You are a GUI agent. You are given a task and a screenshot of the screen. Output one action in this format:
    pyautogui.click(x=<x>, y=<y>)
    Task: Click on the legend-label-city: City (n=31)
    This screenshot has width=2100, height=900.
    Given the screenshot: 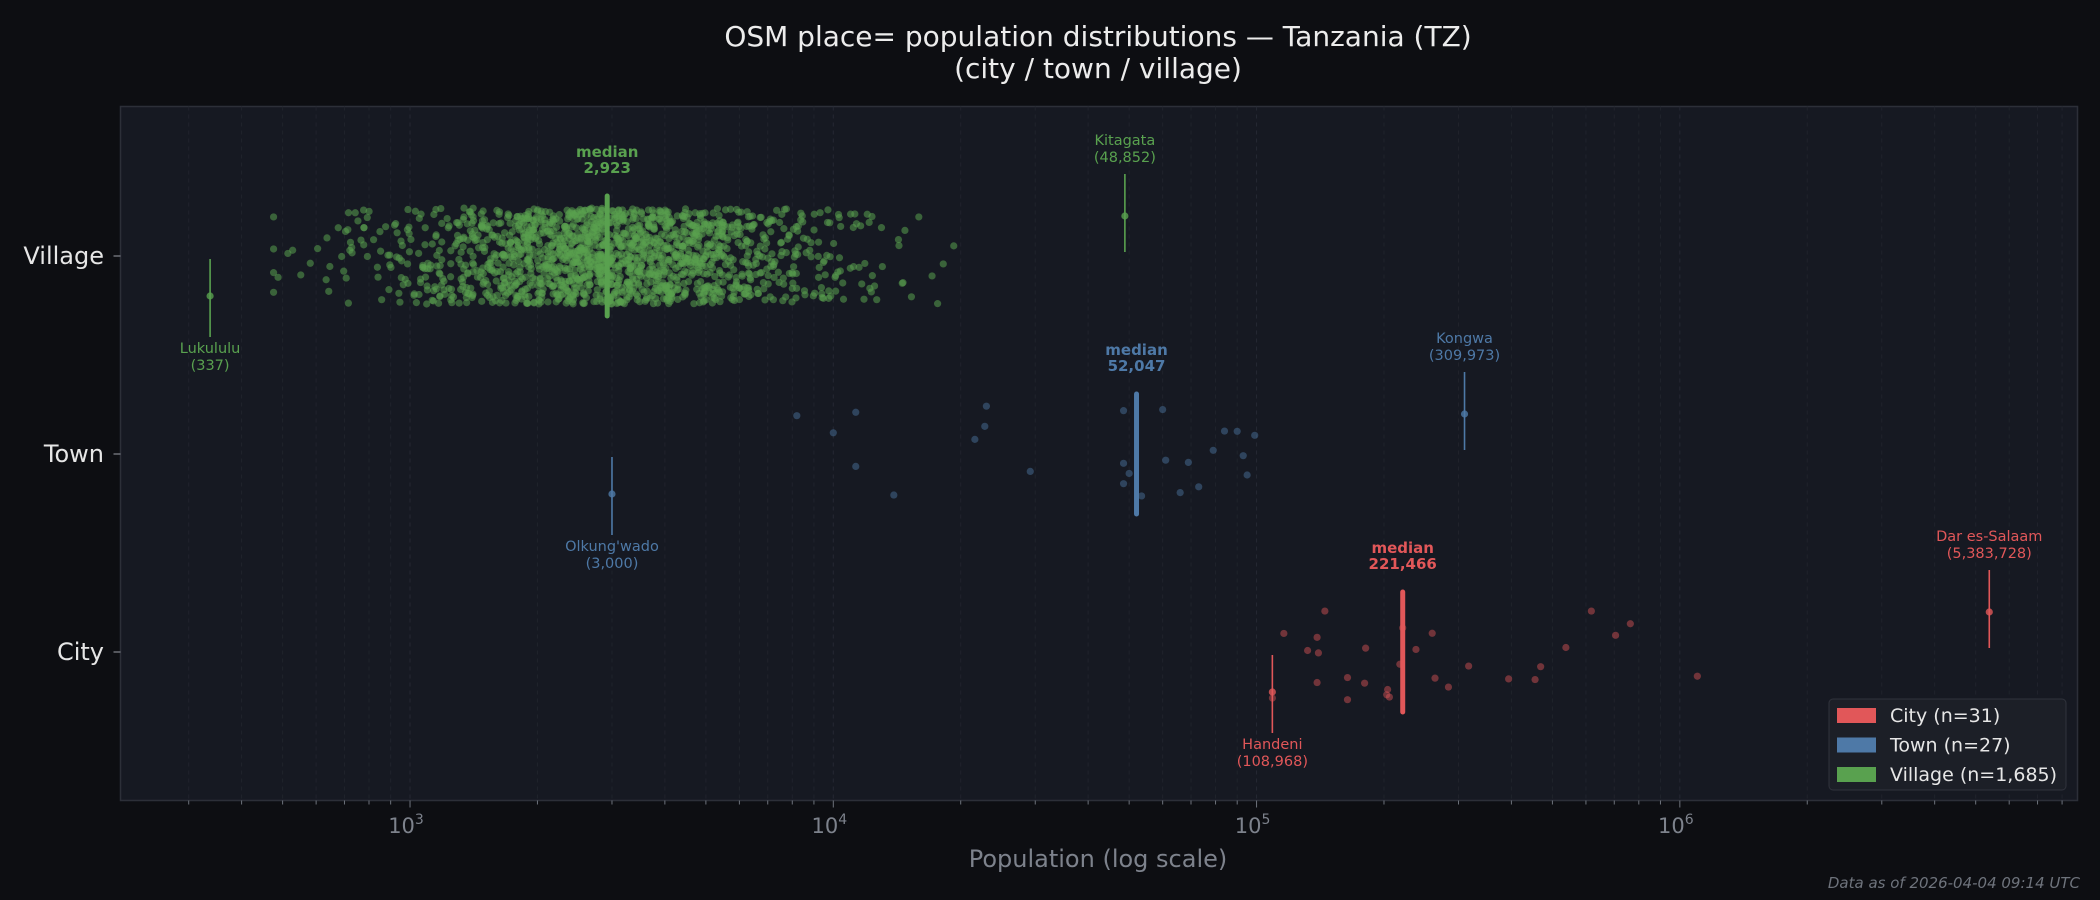 What is the action you would take?
    pyautogui.click(x=1945, y=716)
    